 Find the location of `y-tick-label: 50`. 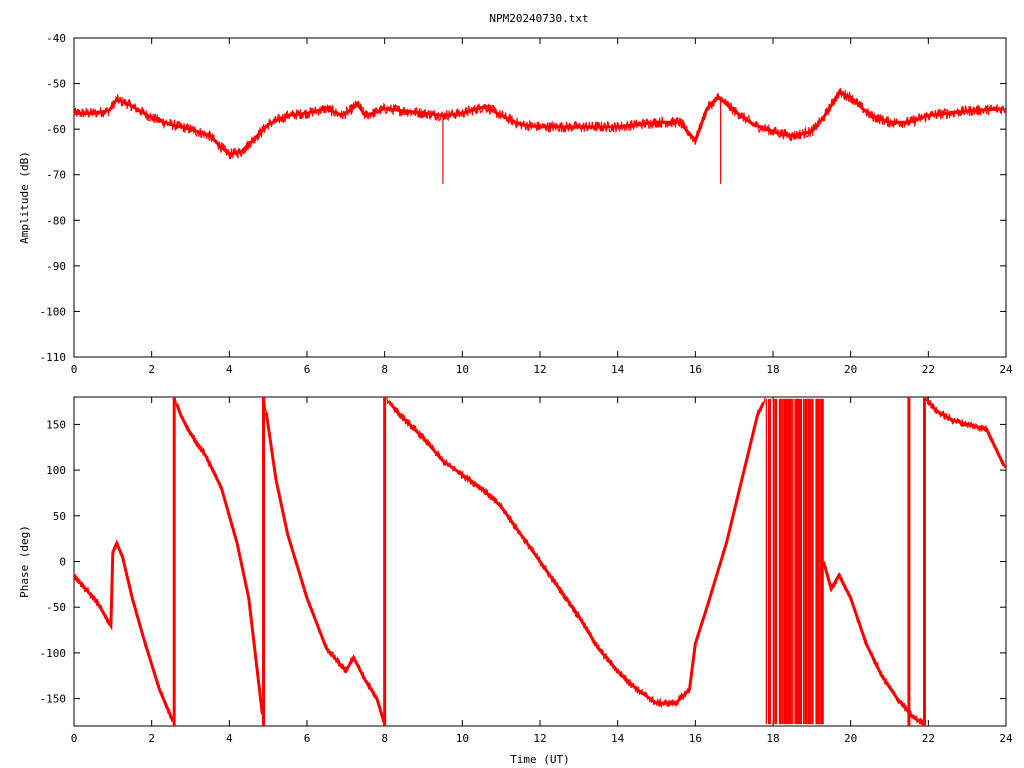

y-tick-label: 50 is located at coordinates (59, 516).